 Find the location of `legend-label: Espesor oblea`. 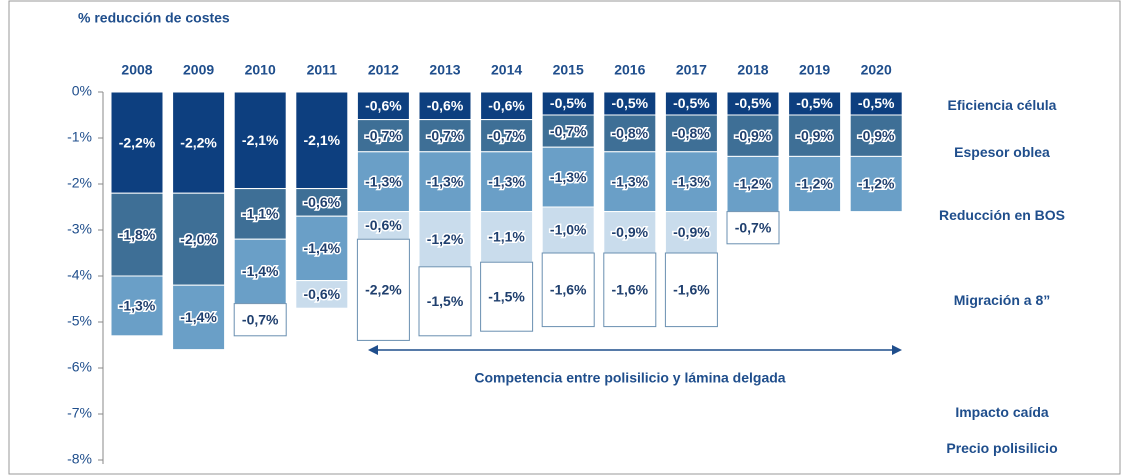

legend-label: Espesor oblea is located at coordinates (1002, 152).